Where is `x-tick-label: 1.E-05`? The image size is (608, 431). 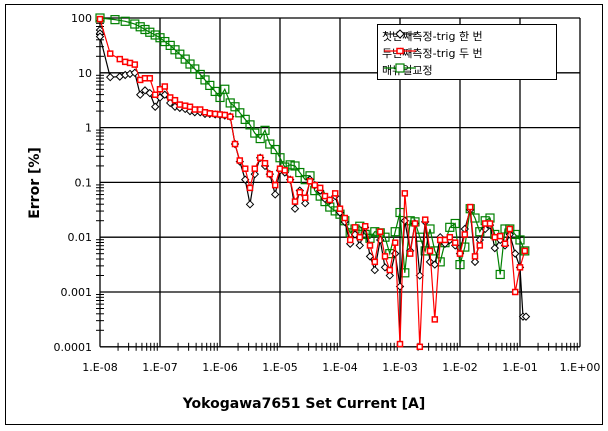
x-tick-label: 1.E-05 is located at coordinates (279, 367).